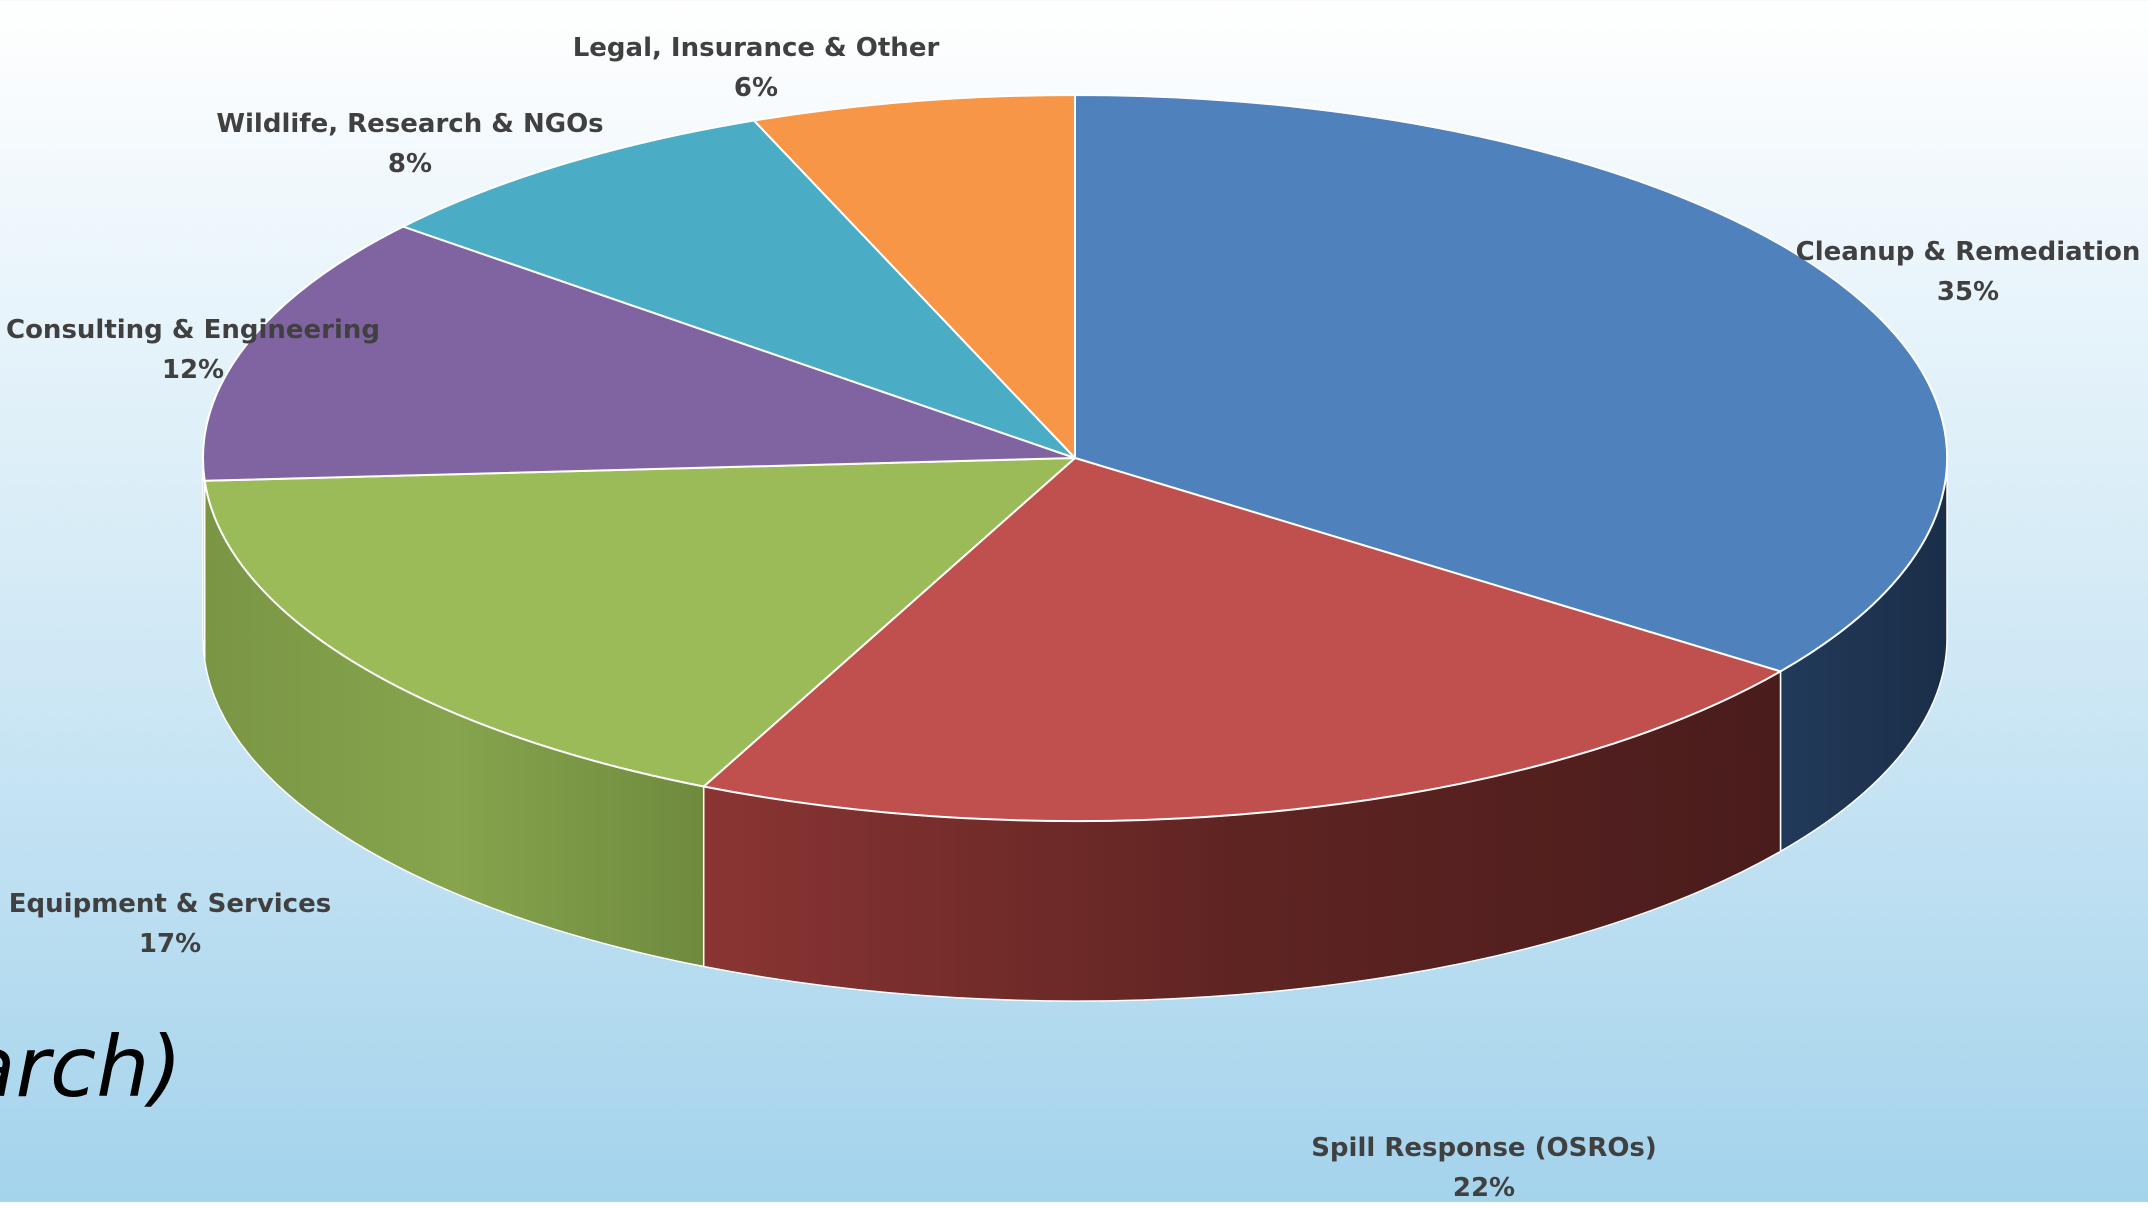 This screenshot has width=2148, height=1208. What do you see at coordinates (914, 276) in the screenshot?
I see `slice-legal-insurance-other` at bounding box center [914, 276].